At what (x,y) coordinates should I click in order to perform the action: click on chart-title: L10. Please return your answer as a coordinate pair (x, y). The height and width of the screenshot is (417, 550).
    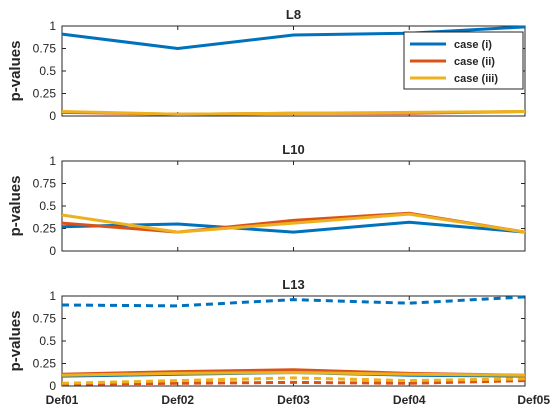
    Looking at the image, I should click on (293, 149).